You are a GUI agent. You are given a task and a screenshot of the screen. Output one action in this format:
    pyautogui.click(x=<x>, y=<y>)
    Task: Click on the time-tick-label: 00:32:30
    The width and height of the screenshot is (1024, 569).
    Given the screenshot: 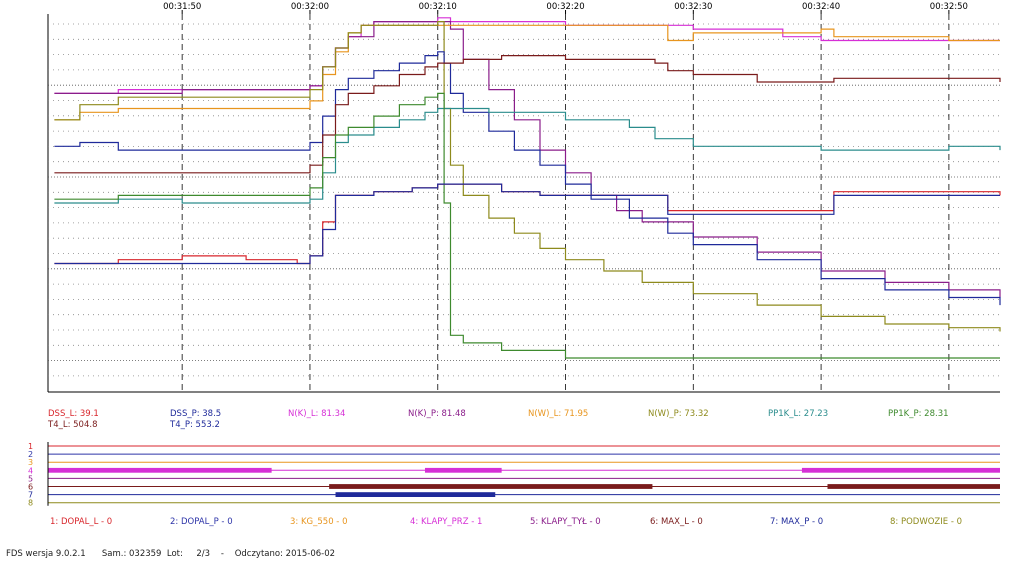 What is the action you would take?
    pyautogui.click(x=693, y=7)
    